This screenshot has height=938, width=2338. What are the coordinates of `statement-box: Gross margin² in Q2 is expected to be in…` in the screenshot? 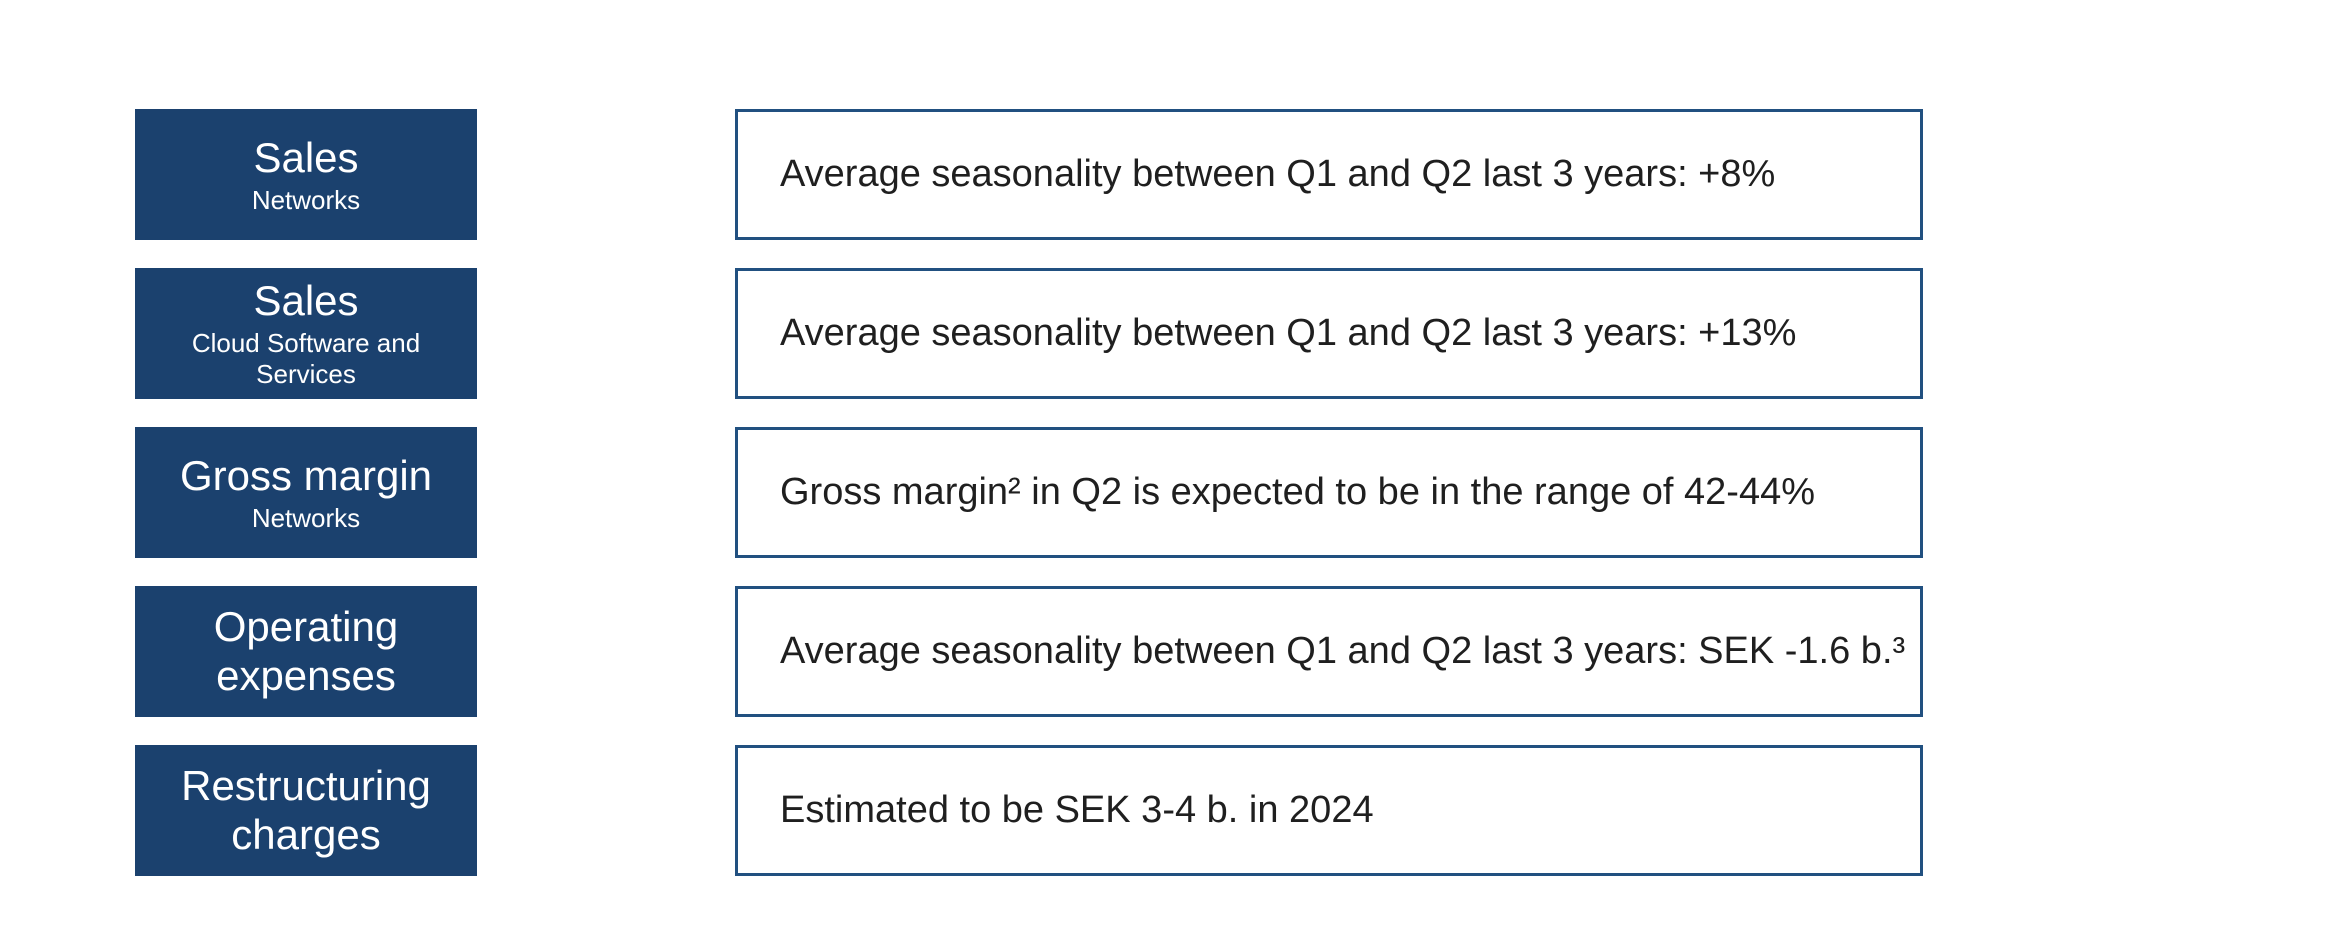 It's located at (1329, 492).